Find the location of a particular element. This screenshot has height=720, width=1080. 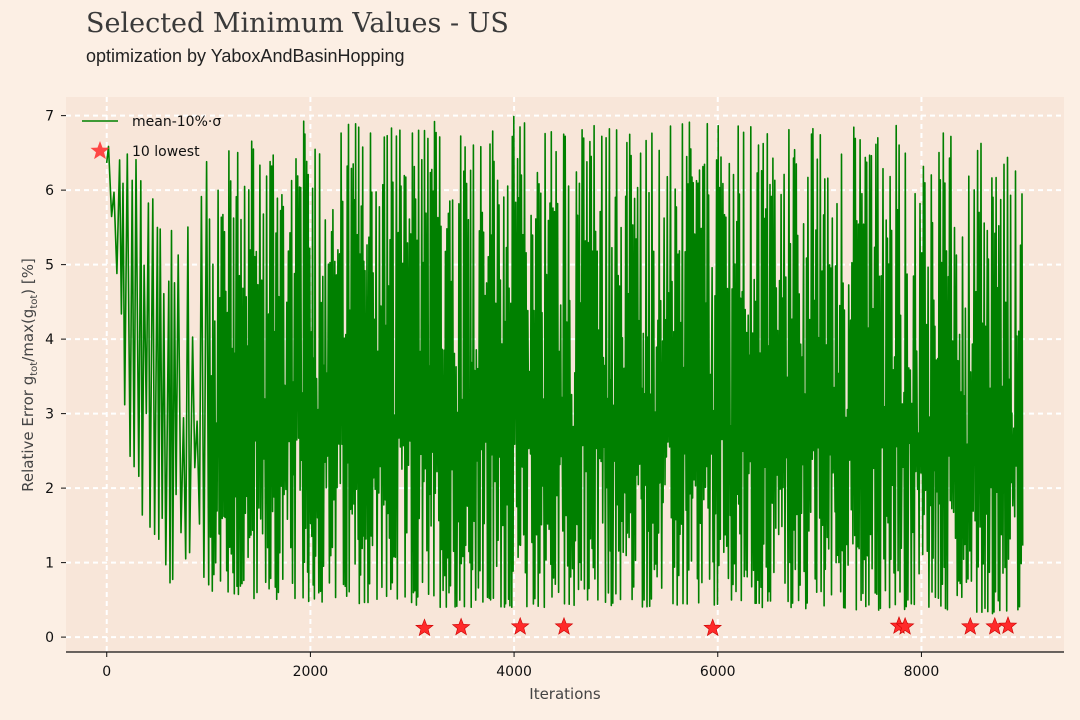

x-tick-label: 6000 is located at coordinates (718, 672).